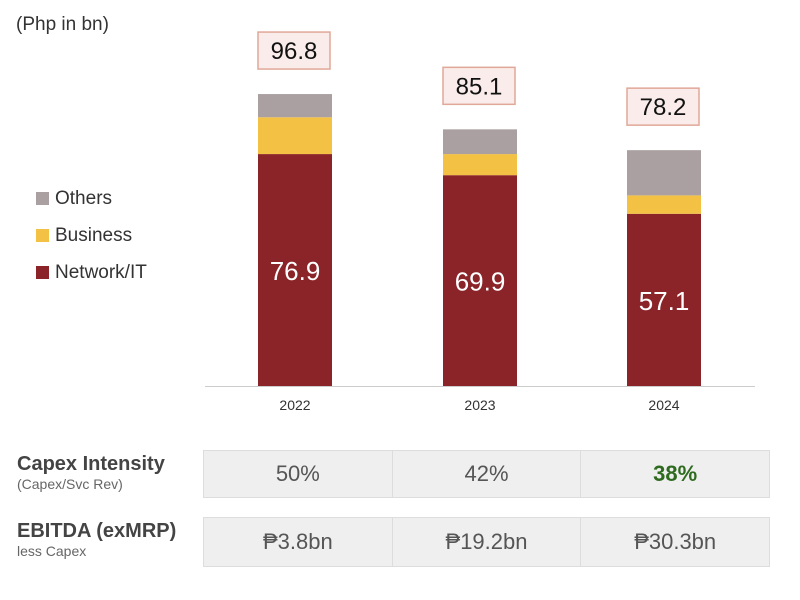 The height and width of the screenshot is (600, 800). What do you see at coordinates (84, 198) in the screenshot?
I see `legend-label: Others` at bounding box center [84, 198].